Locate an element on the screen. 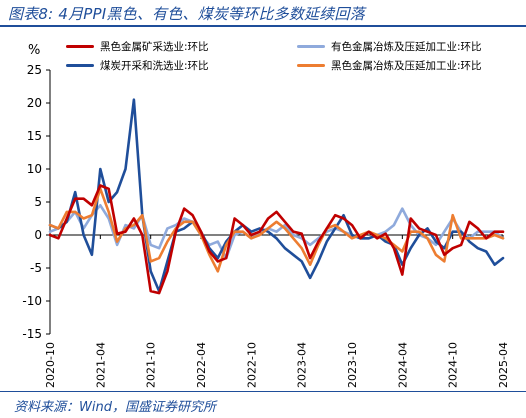 This screenshot has height=418, width=526. legend-item-nonferrous-smelting: 有色金属冶炼及压延加工业:环比 is located at coordinates (389, 46).